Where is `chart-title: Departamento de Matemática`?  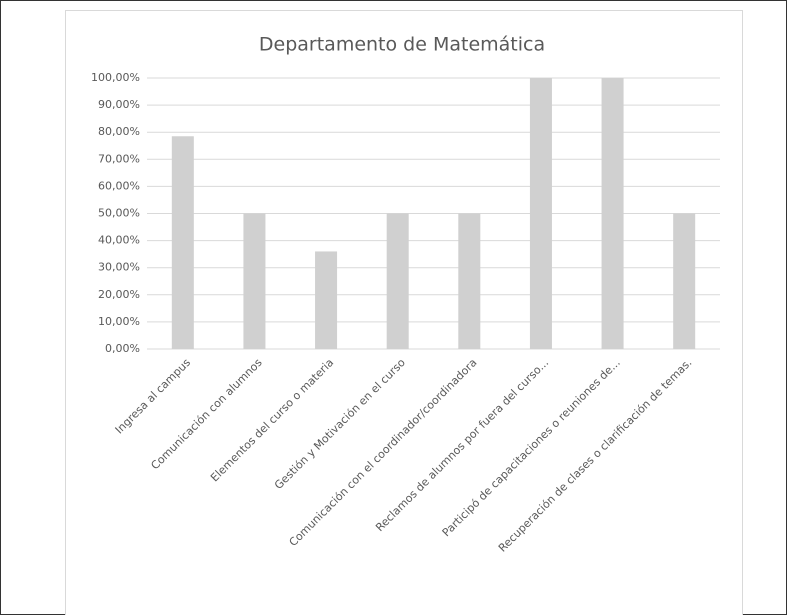
chart-title: Departamento de Matemática is located at coordinates (402, 45).